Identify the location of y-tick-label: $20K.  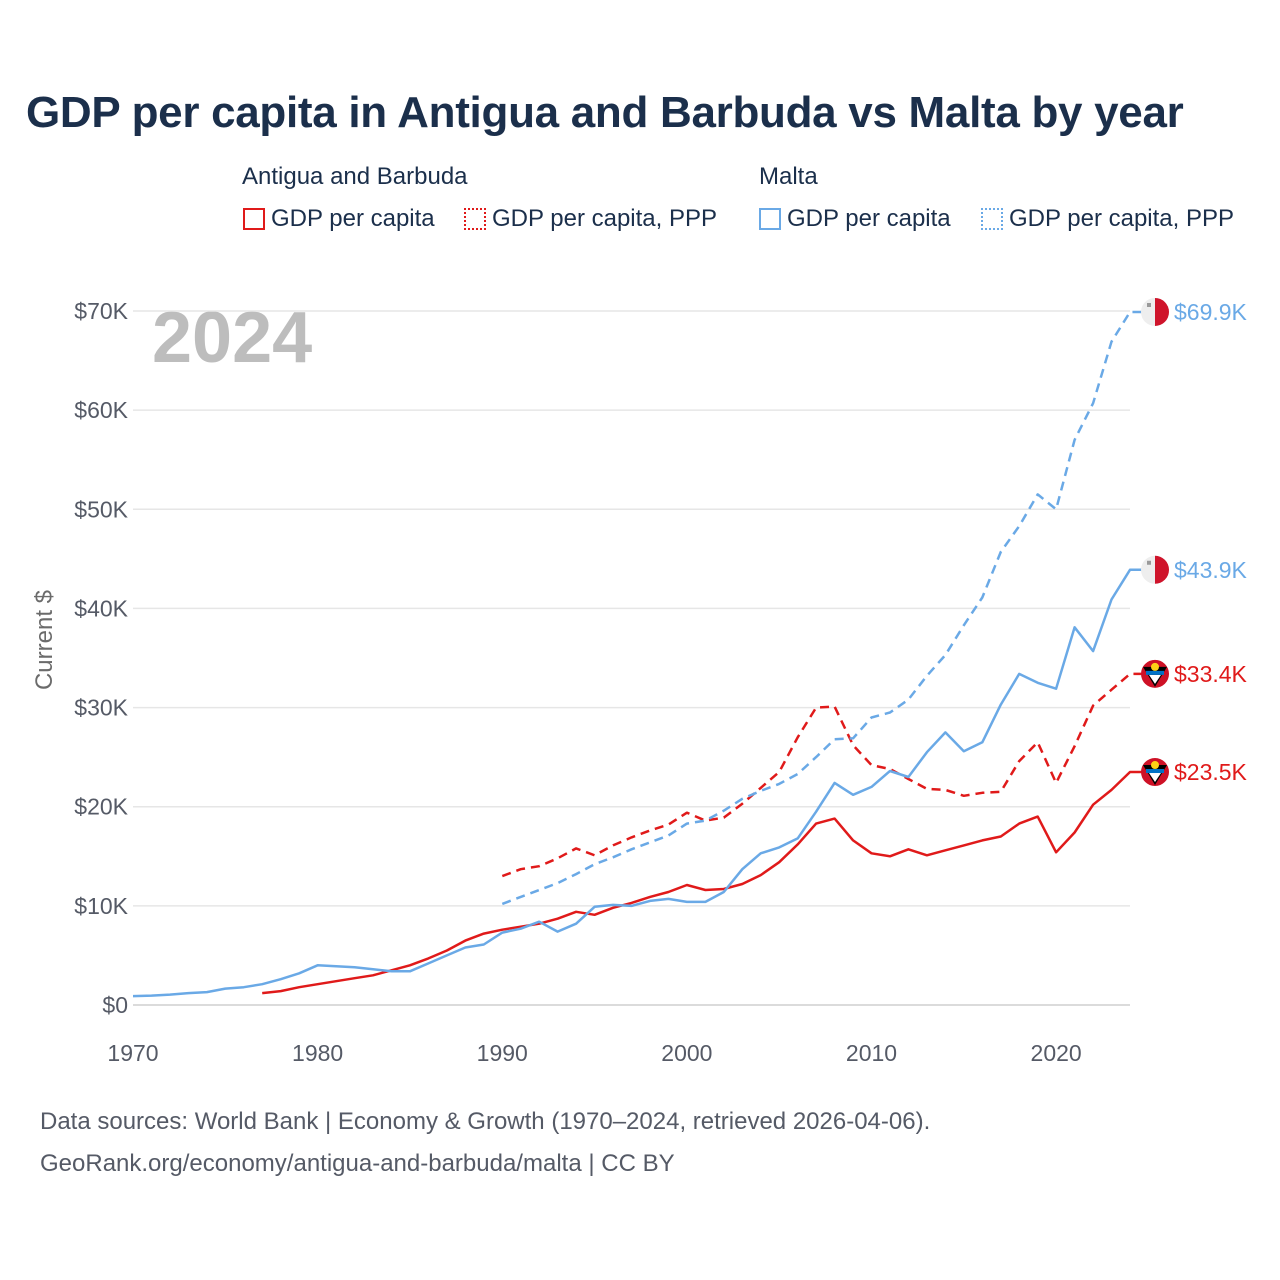
(101, 807).